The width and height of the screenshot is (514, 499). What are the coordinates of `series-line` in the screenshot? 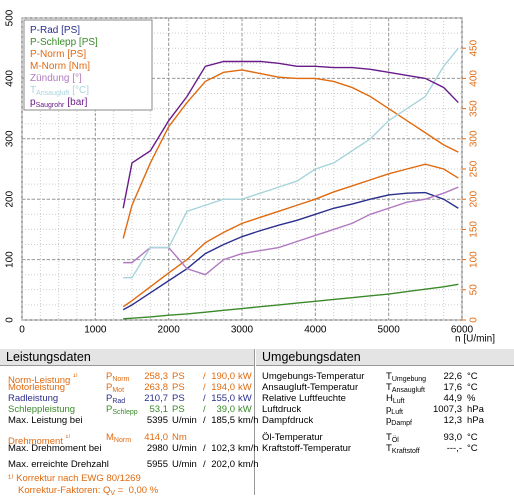 It's located at (291, 231).